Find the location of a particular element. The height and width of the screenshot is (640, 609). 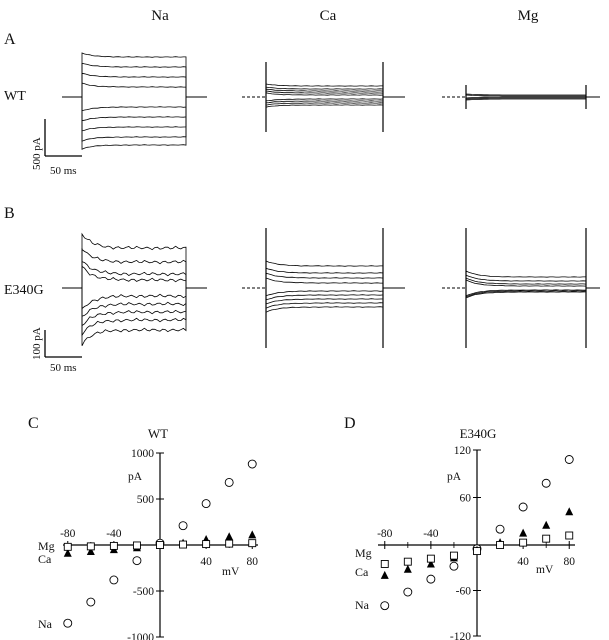

column-header-mg: Mg is located at coordinates (528, 16).